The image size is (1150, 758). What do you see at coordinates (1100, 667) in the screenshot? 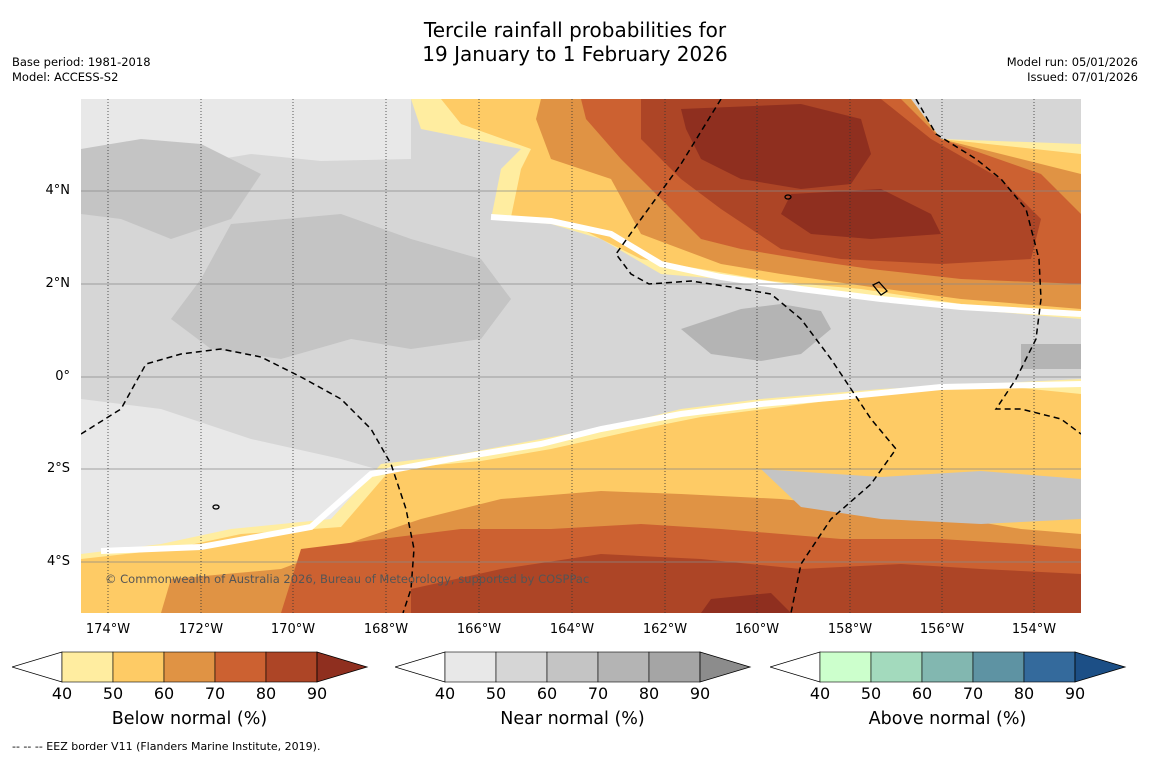
I see `above-extend-high` at bounding box center [1100, 667].